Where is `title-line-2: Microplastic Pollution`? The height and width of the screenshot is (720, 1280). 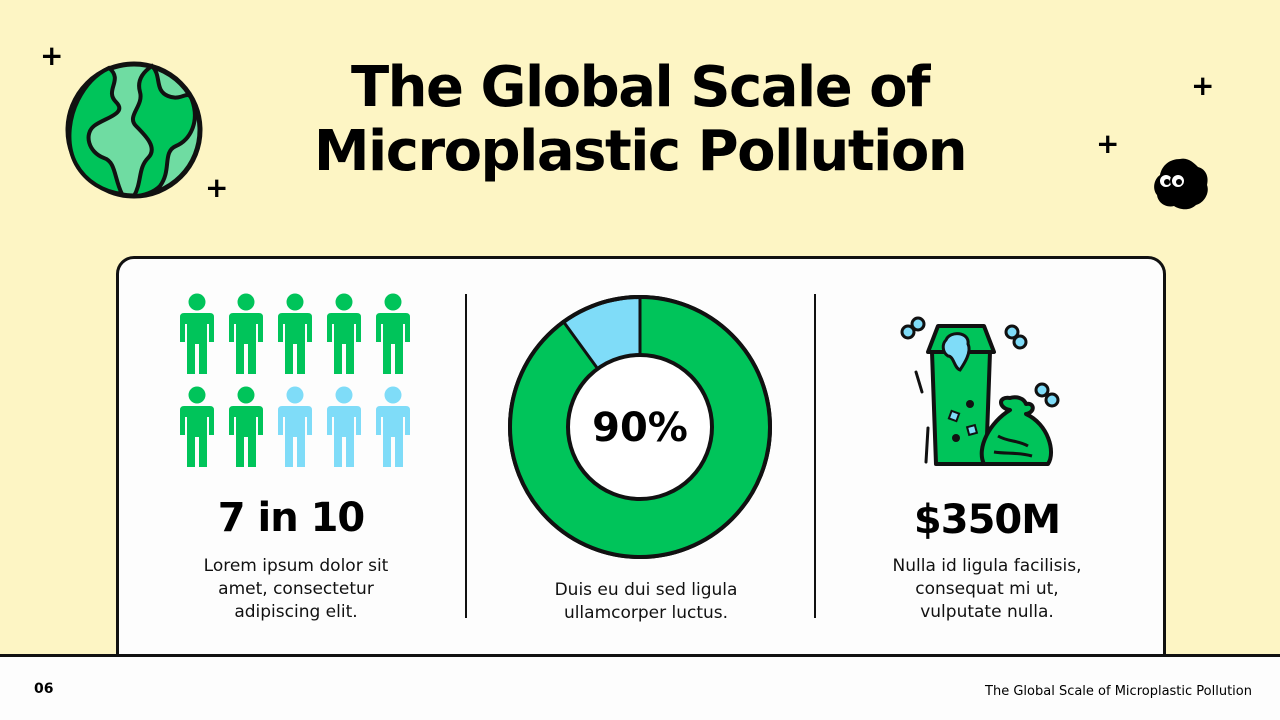
title-line-2: Microplastic Pollution is located at coordinates (640, 151).